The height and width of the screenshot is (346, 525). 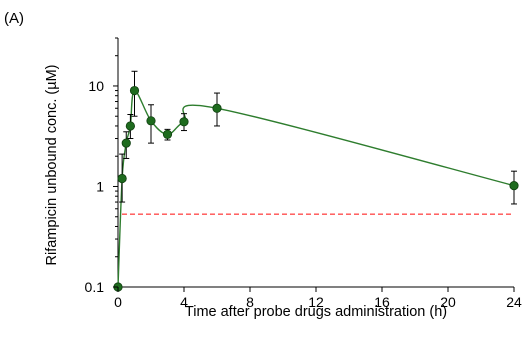 I want to click on x-tick-label: 20, so click(x=448, y=302).